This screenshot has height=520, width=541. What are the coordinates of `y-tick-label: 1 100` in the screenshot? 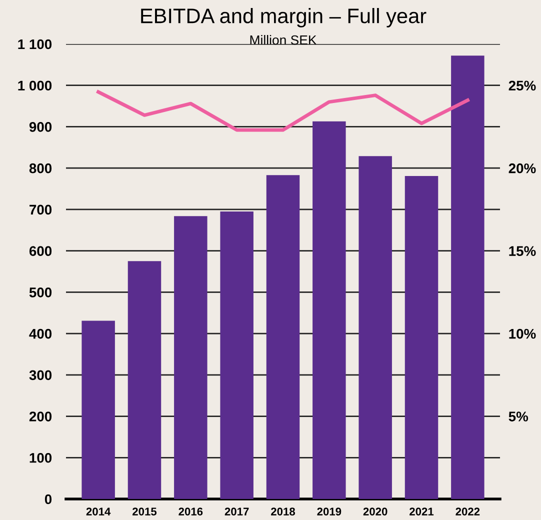 It's located at (35, 44).